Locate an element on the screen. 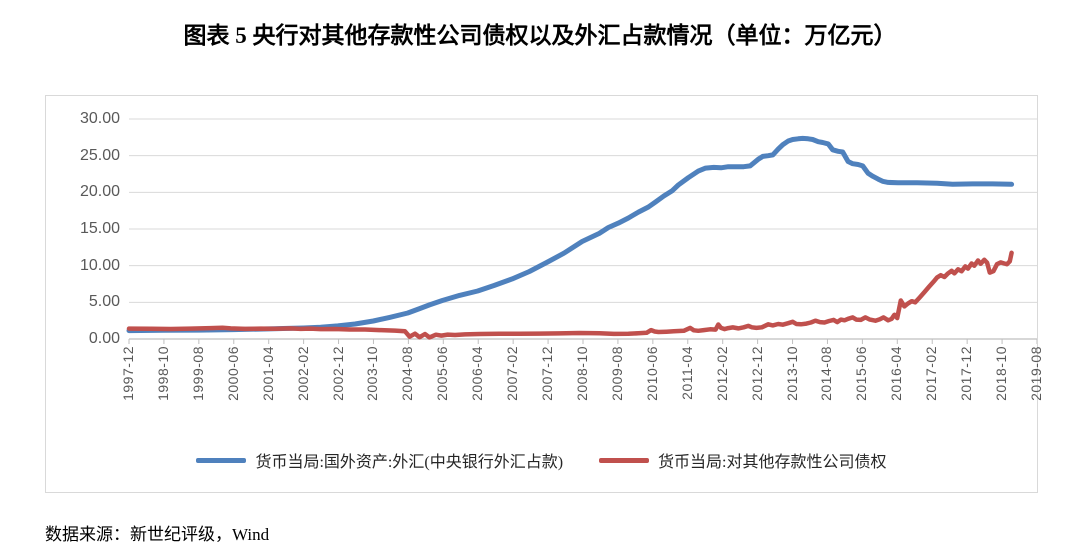  x-axis-label: 2012-12 is located at coordinates (756, 373).